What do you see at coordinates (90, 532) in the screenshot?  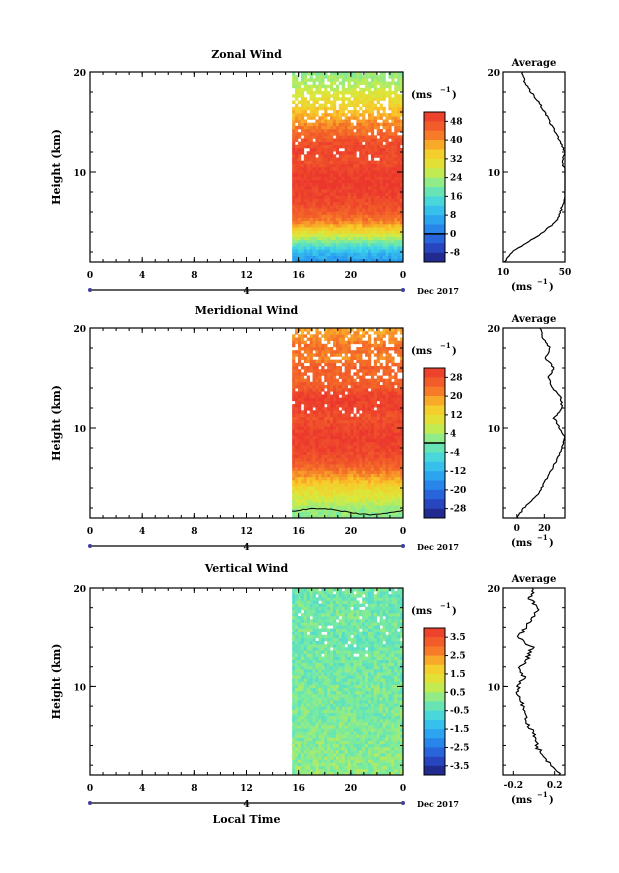 I see `chart-1-xtick-label: 0` at bounding box center [90, 532].